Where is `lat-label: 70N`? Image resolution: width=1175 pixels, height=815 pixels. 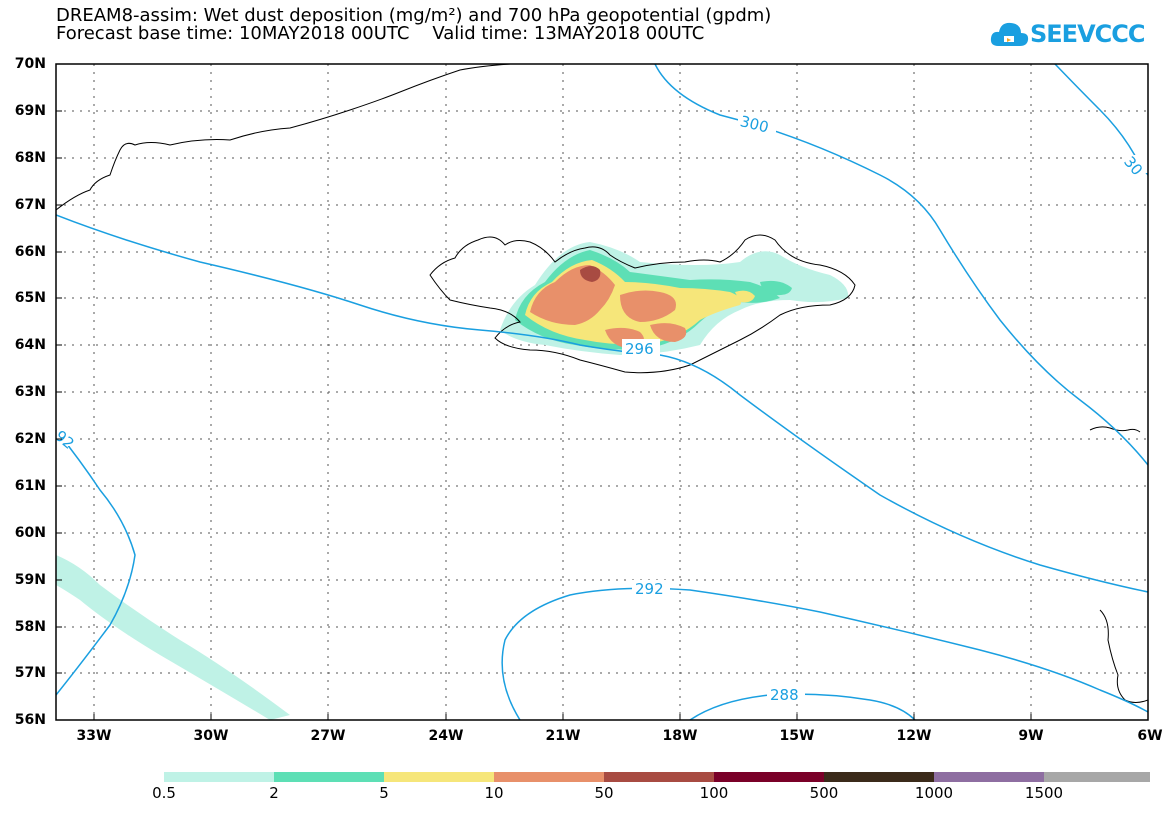 lat-label: 70N is located at coordinates (30, 64).